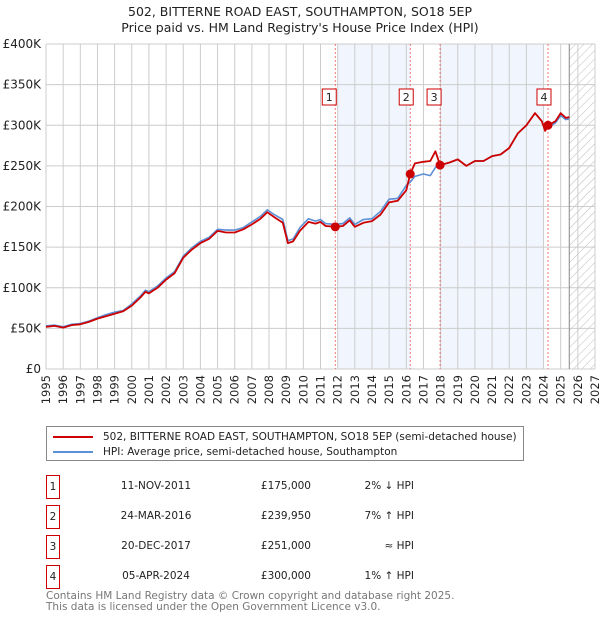  Describe the element at coordinates (246, 547) in the screenshot. I see `transaction-row: 3 20-DEC-2017 £251,000 ≈ HPI` at that location.